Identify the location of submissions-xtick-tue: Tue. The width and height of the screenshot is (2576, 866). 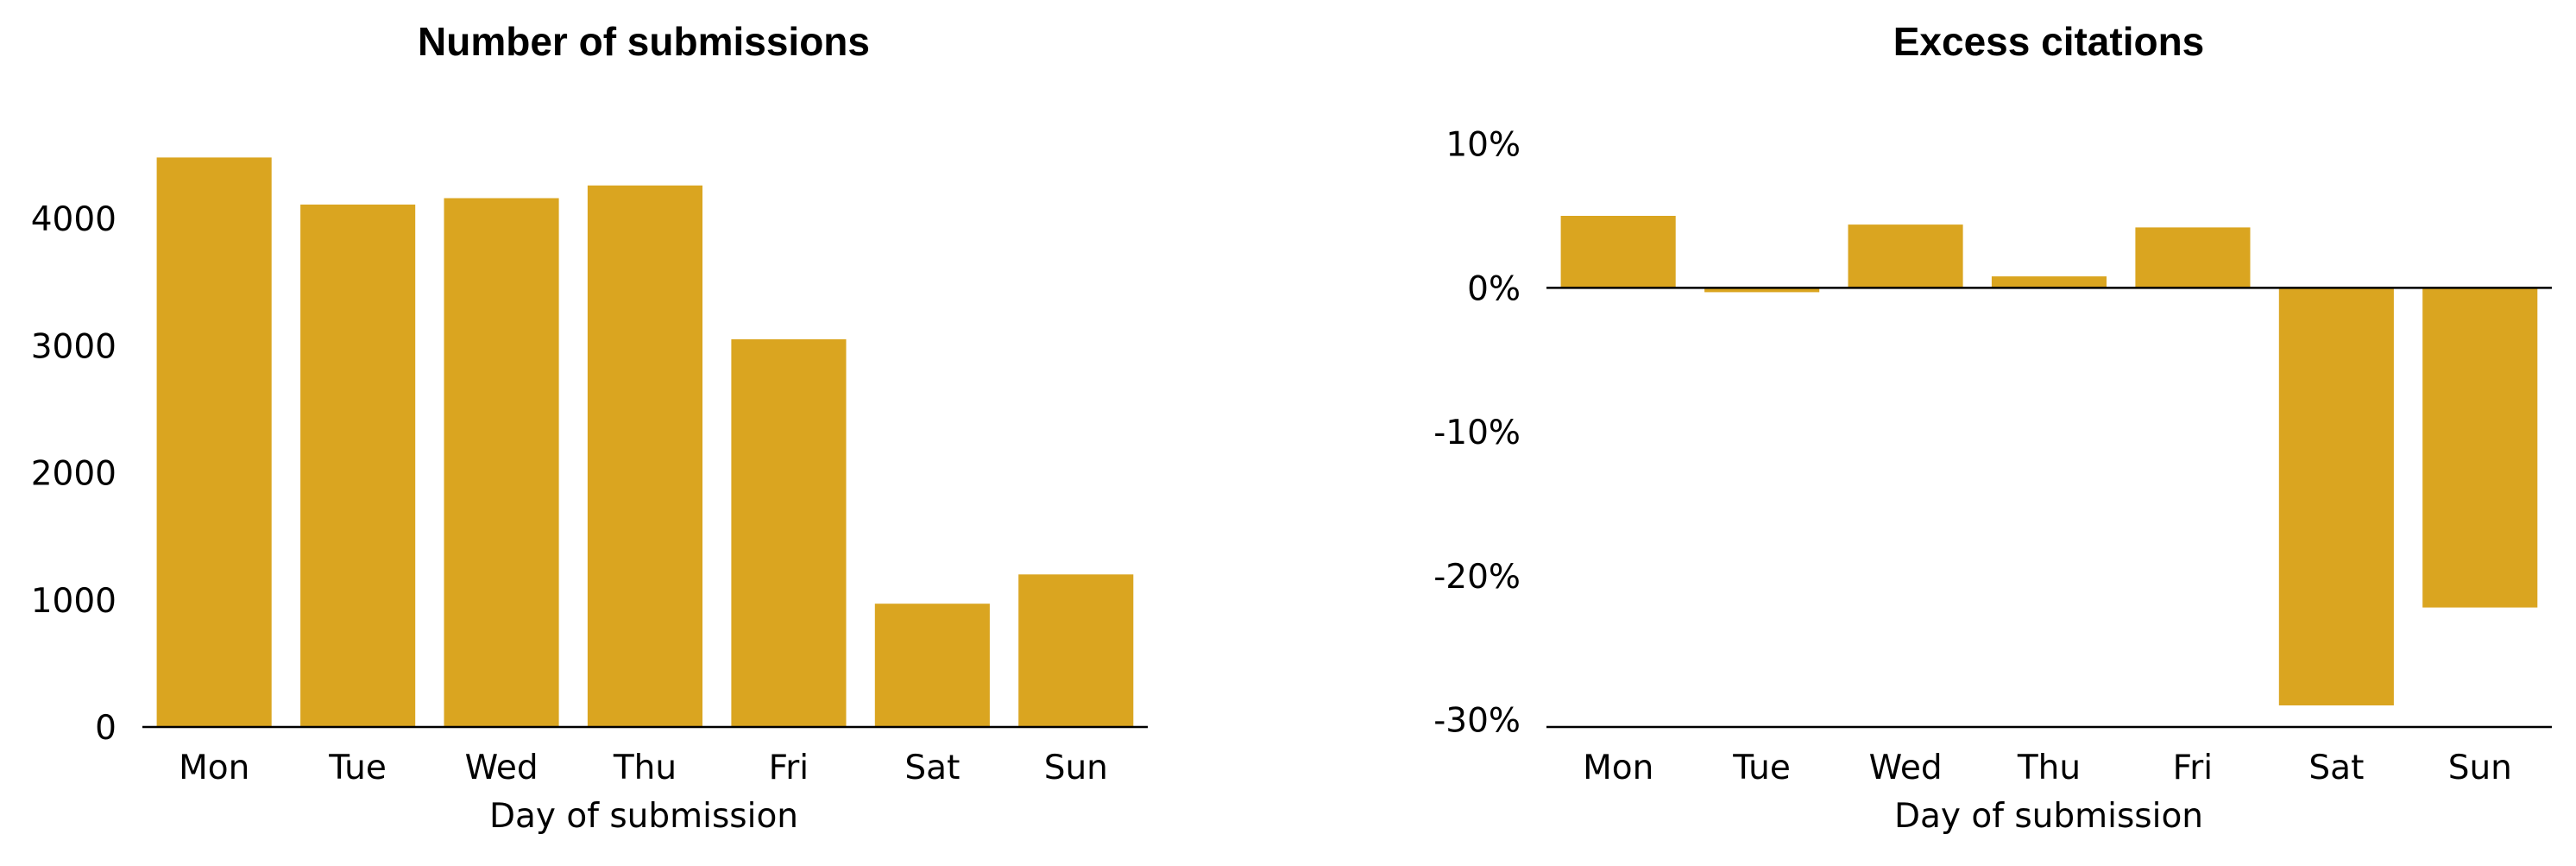
(358, 768).